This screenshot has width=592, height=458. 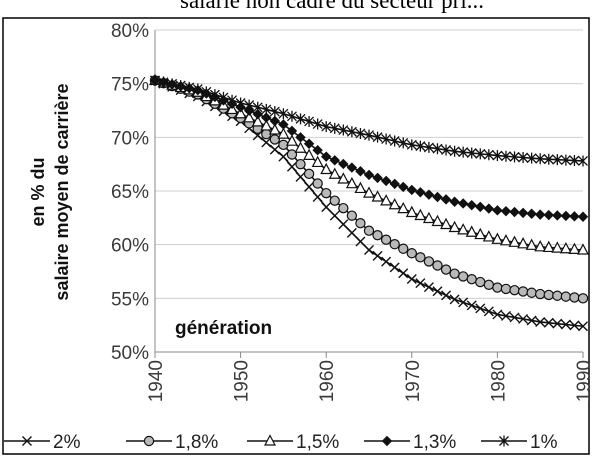 What do you see at coordinates (196, 442) in the screenshot?
I see `legend-label: 1,8%` at bounding box center [196, 442].